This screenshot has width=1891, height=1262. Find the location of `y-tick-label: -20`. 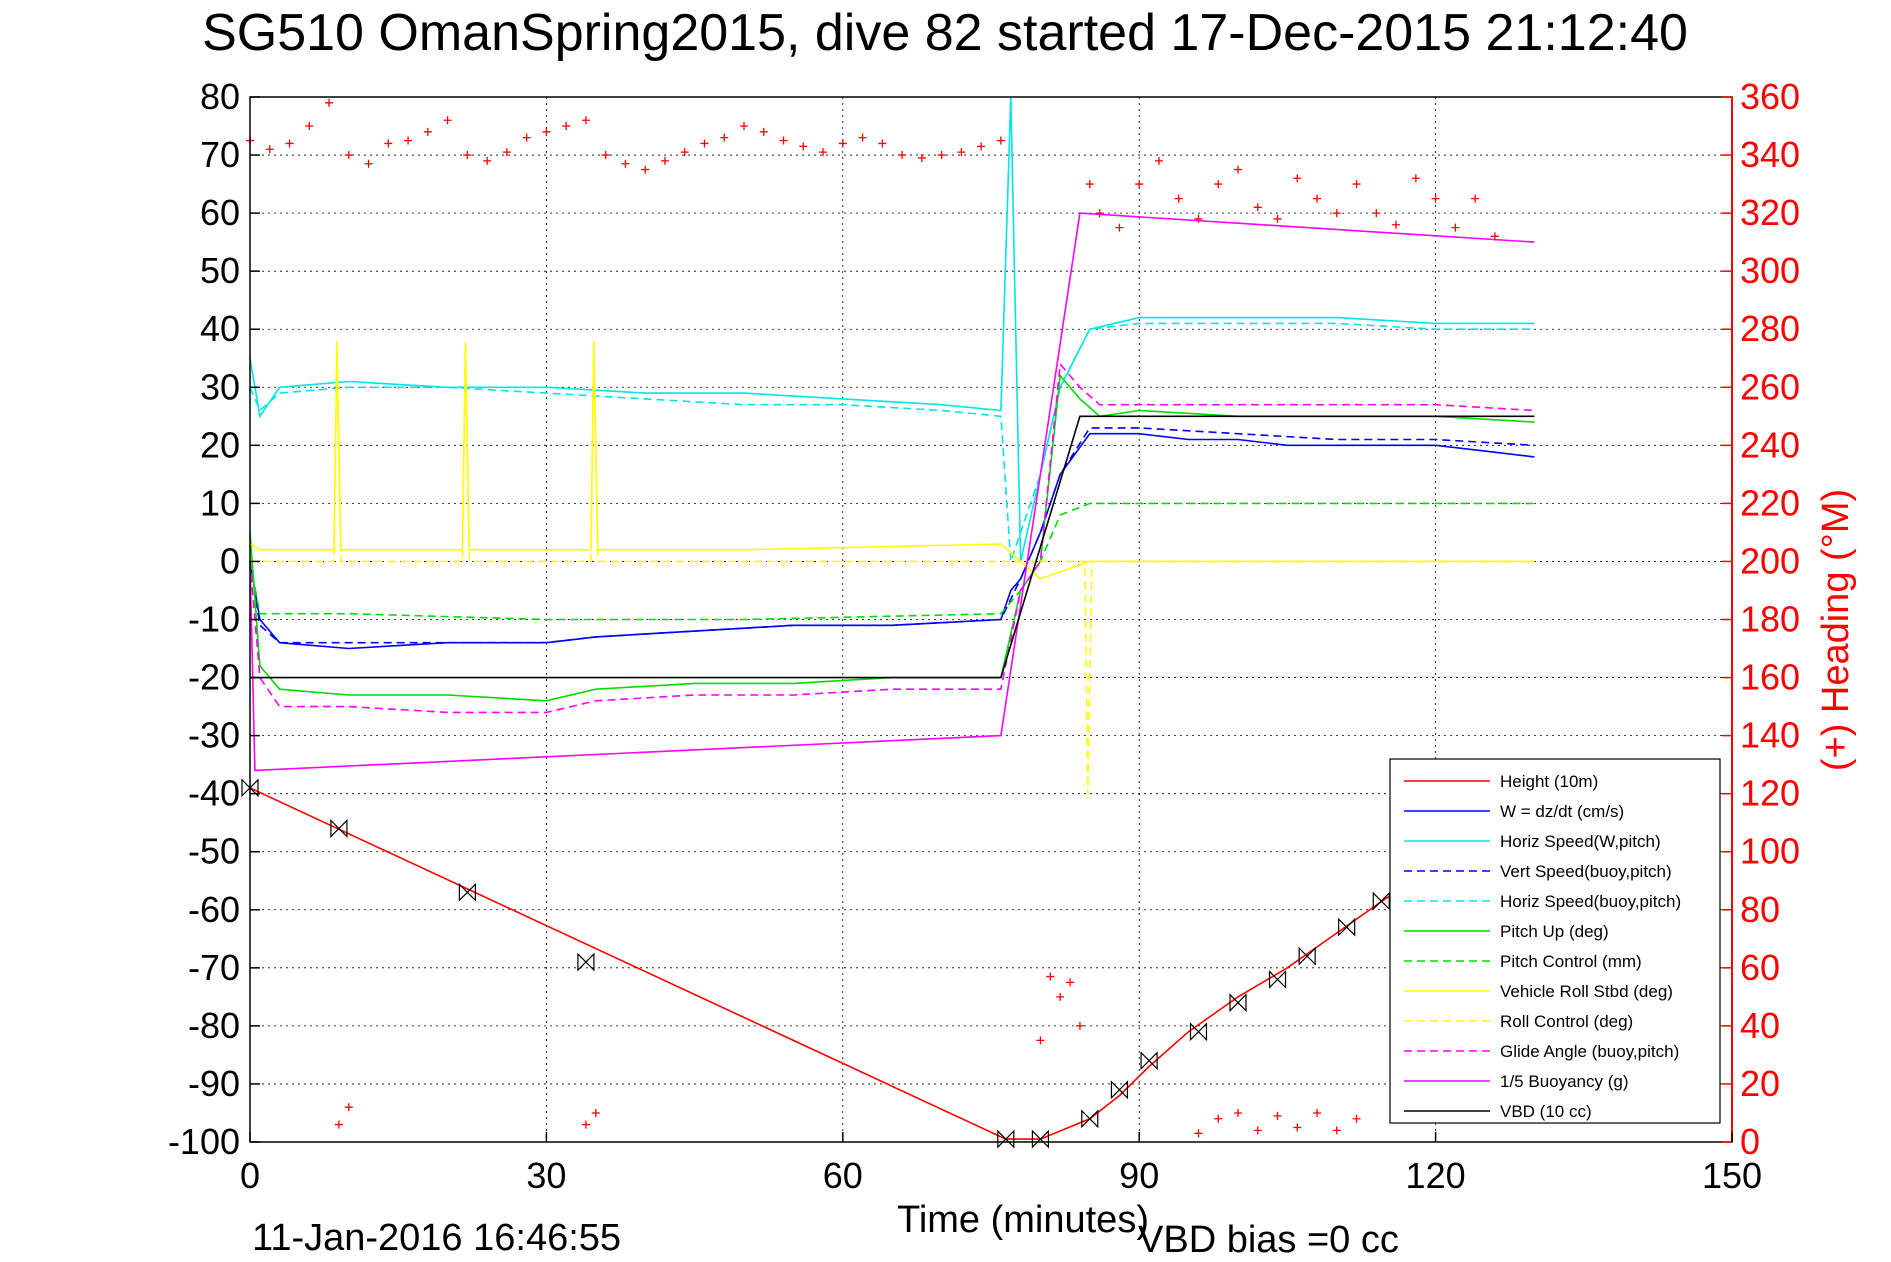

y-tick-label: -20 is located at coordinates (214, 677).